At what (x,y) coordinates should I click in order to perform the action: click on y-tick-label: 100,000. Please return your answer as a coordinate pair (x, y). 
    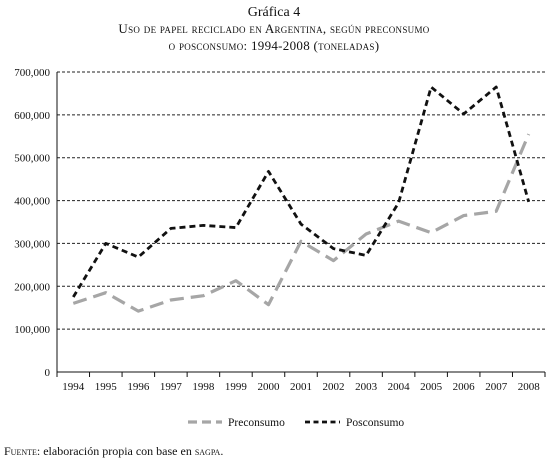
    Looking at the image, I should click on (32, 330).